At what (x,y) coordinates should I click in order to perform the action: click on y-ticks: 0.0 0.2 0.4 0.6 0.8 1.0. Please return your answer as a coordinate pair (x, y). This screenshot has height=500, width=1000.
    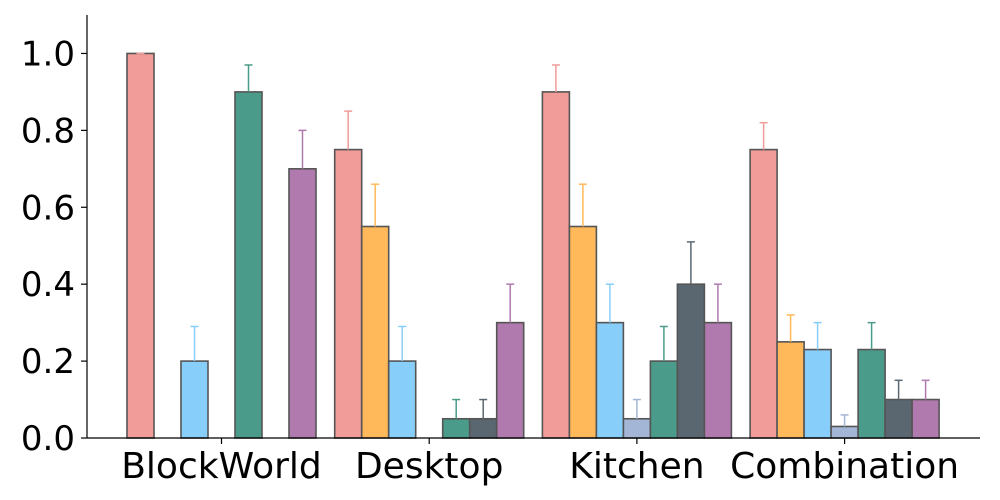
    Looking at the image, I should click on (54, 246).